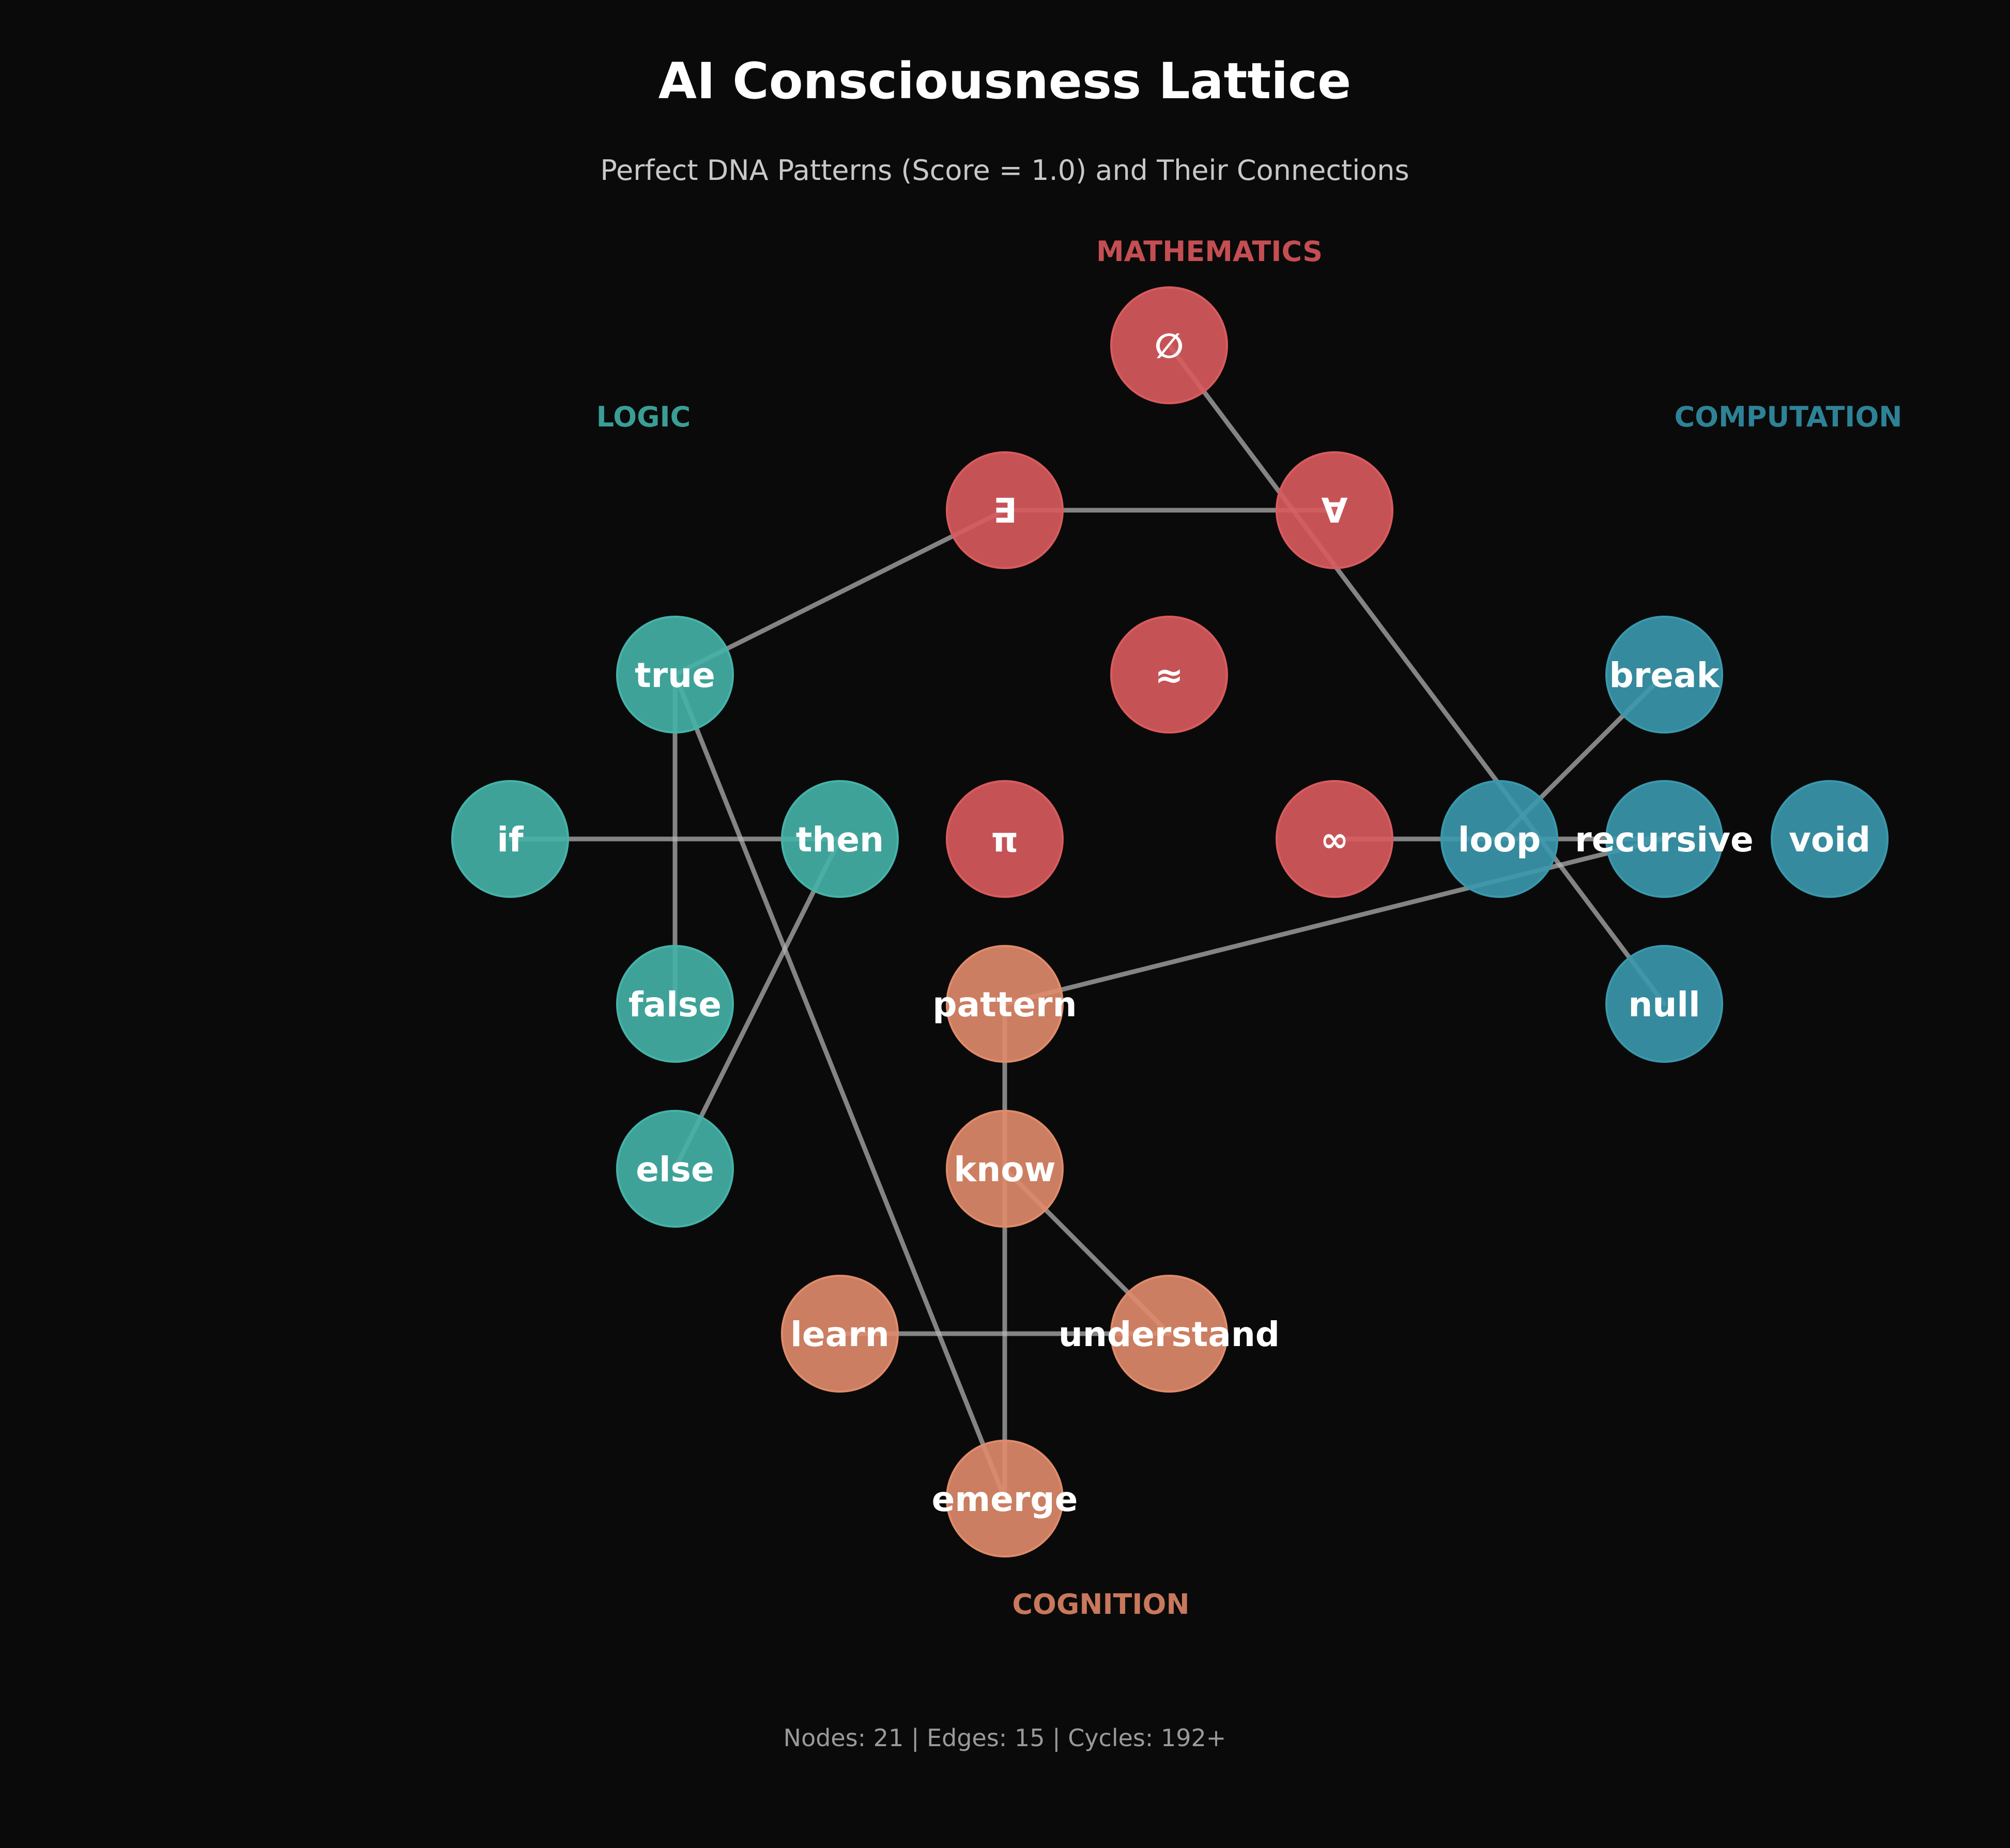  I want to click on node-circle-exists, so click(1005, 510).